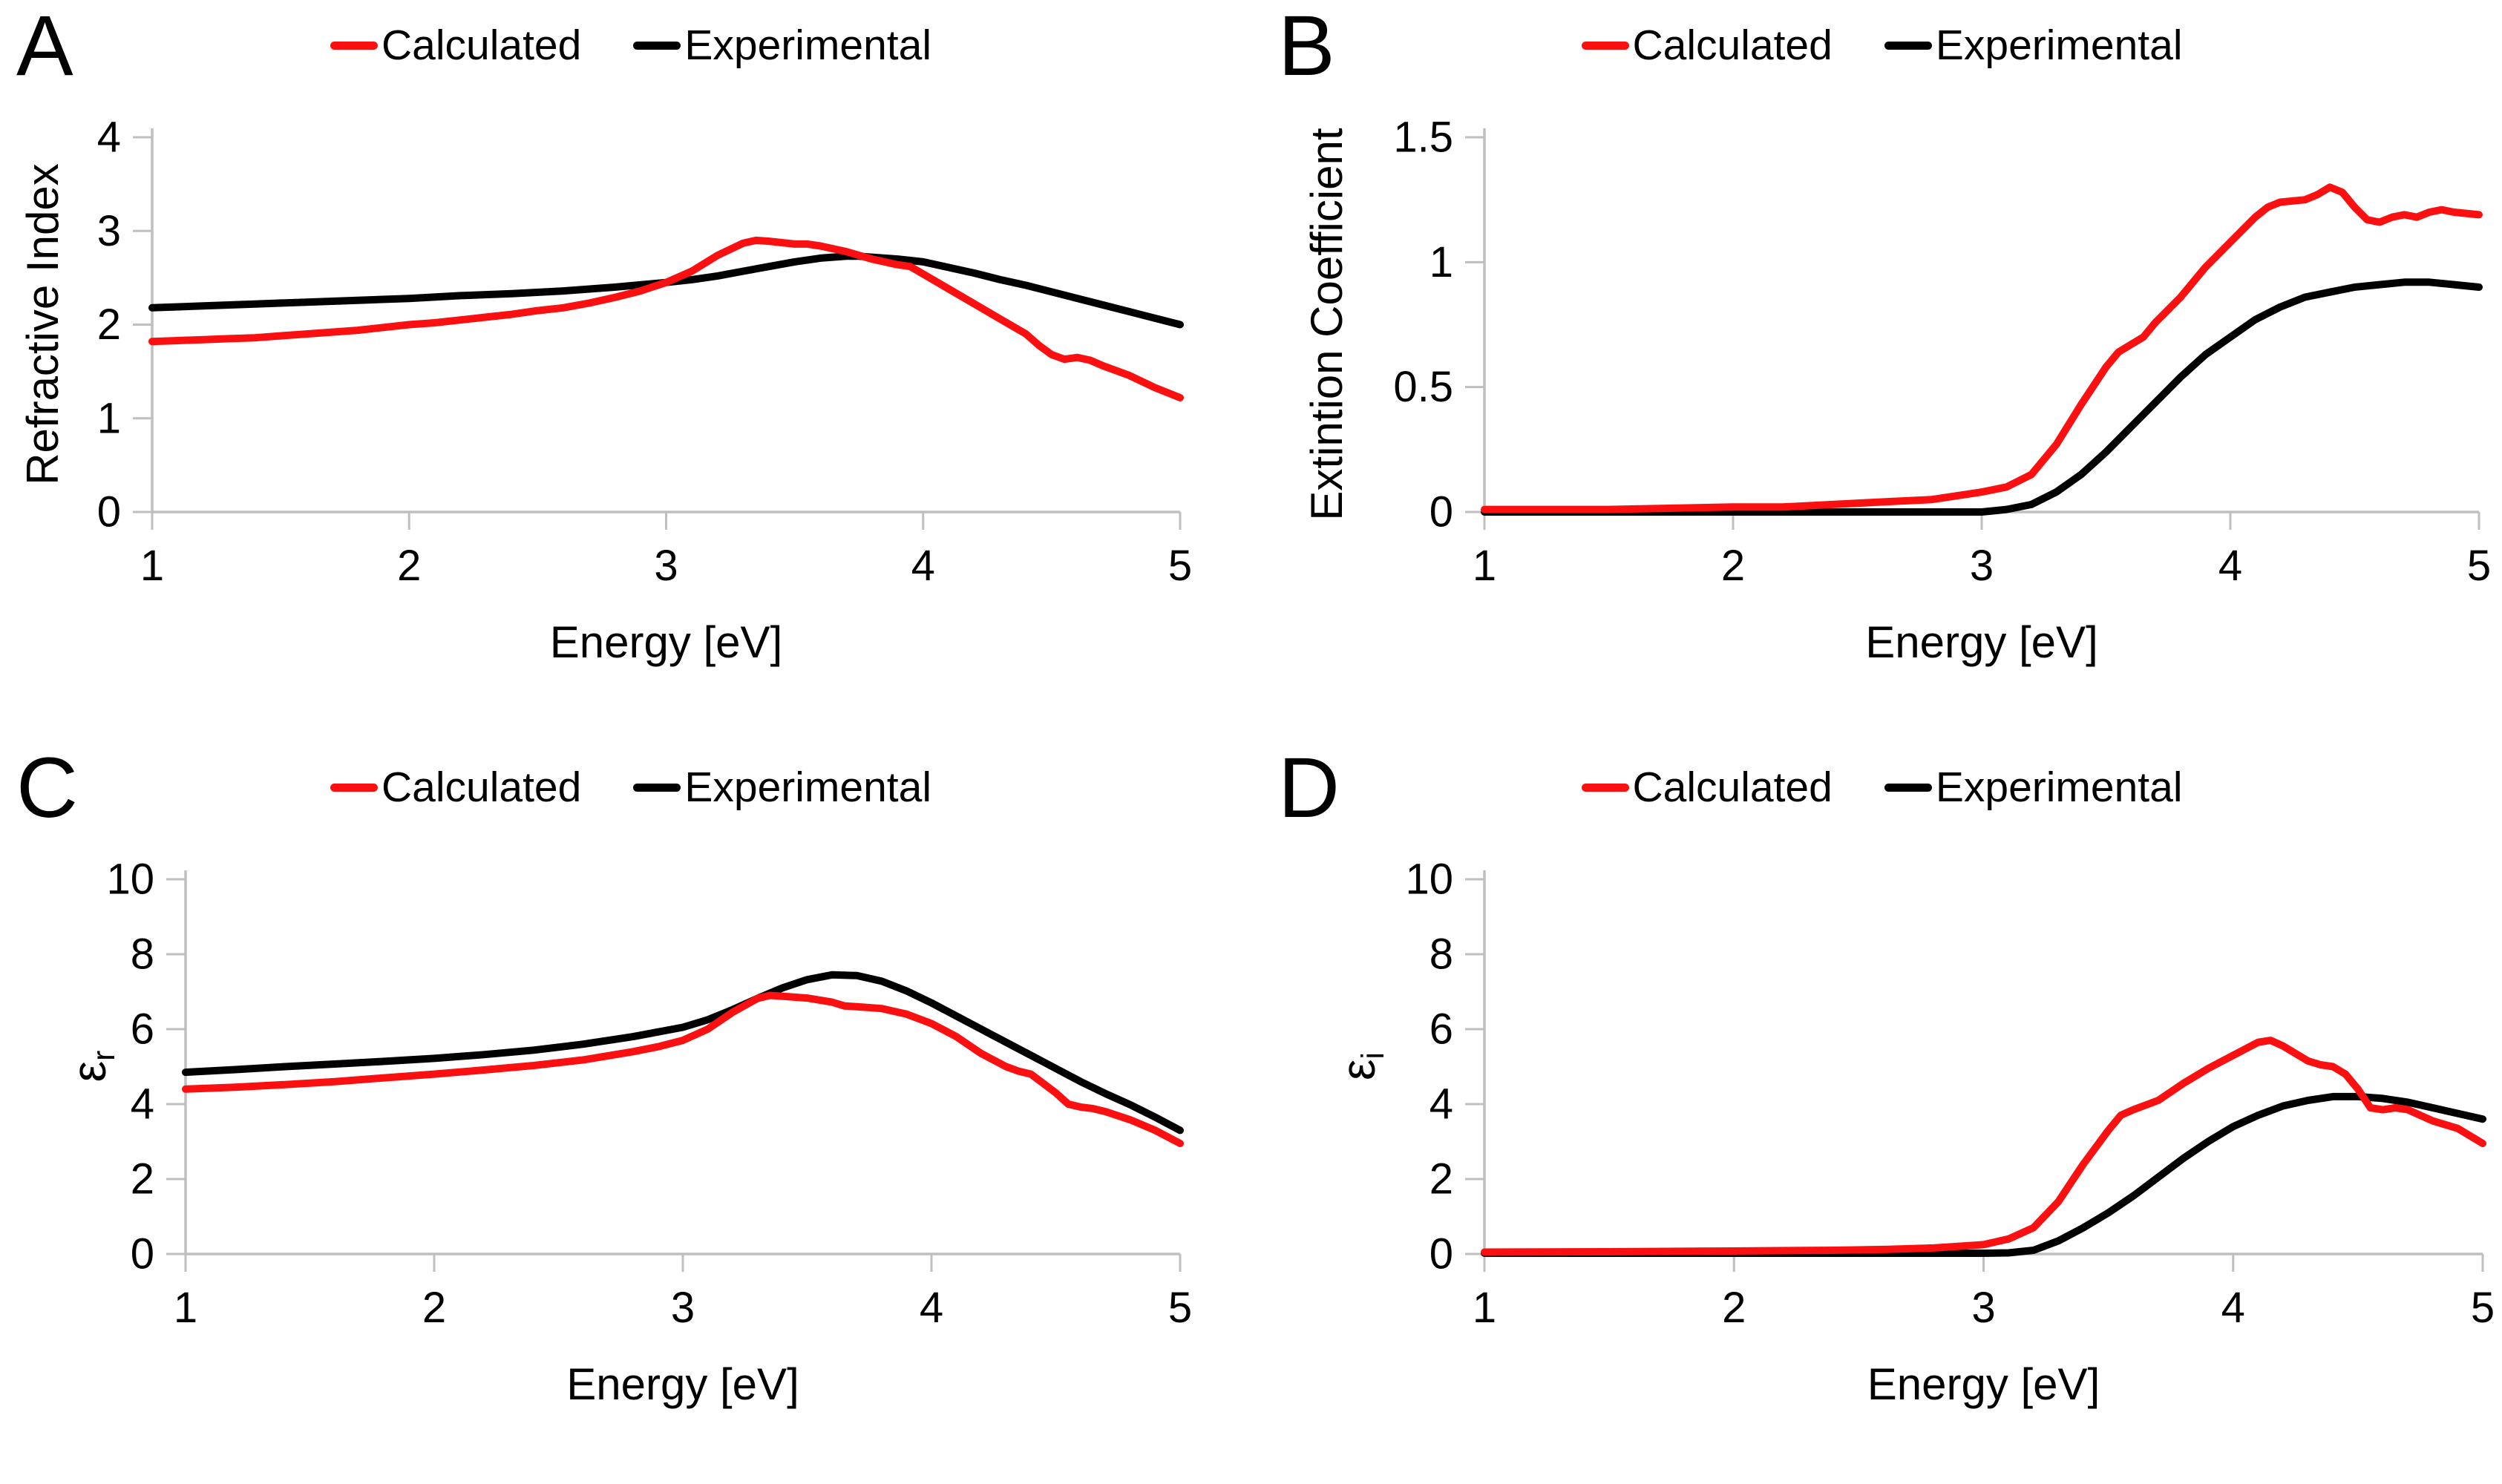  Describe the element at coordinates (1423, 138) in the screenshot. I see `y-tick-label: 1.5` at that location.